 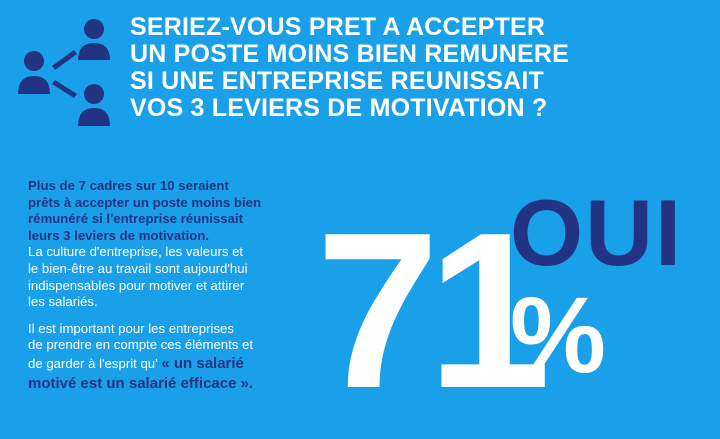 What do you see at coordinates (119, 235) in the screenshot?
I see `intro-line: leurs 3 leviers de motivation.` at bounding box center [119, 235].